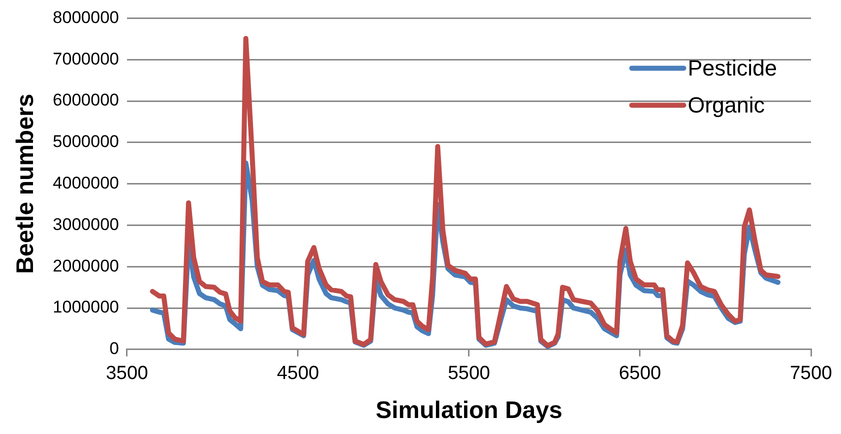 The height and width of the screenshot is (434, 841). What do you see at coordinates (298, 373) in the screenshot?
I see `x-tick-label: 4500` at bounding box center [298, 373].